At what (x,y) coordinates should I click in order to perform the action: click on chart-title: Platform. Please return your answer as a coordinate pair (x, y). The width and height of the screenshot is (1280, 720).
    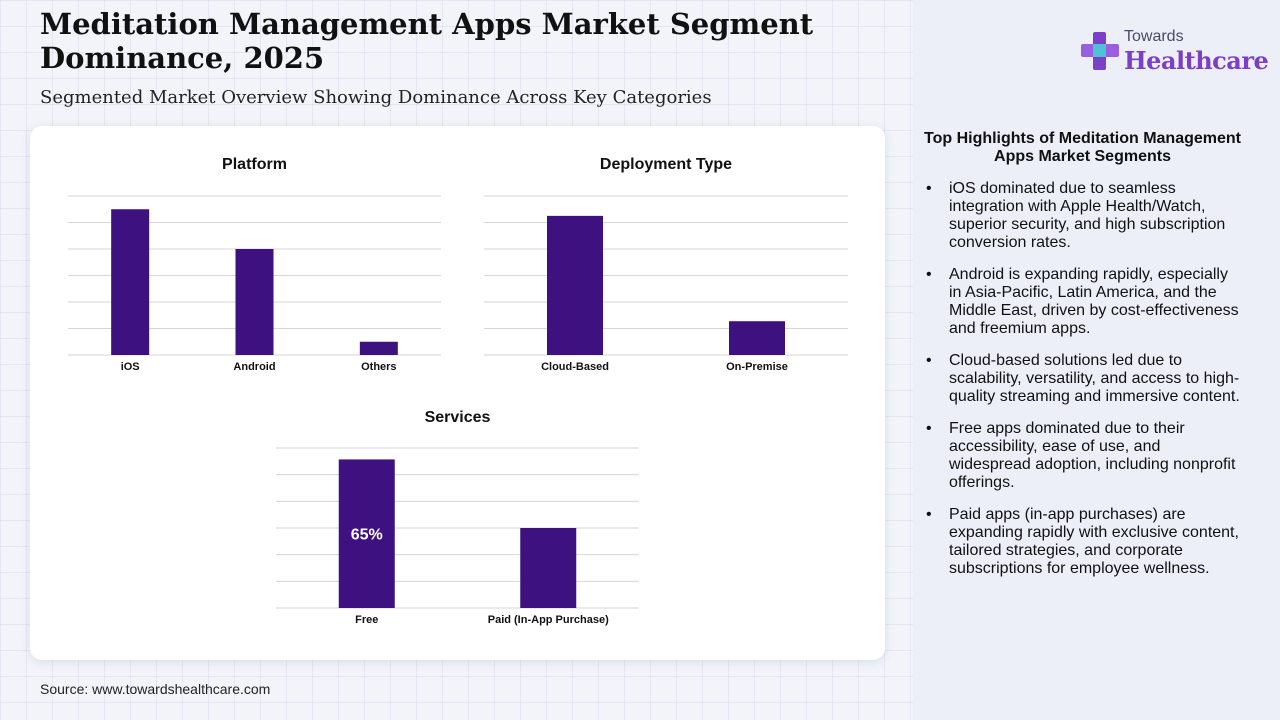
    Looking at the image, I should click on (254, 164).